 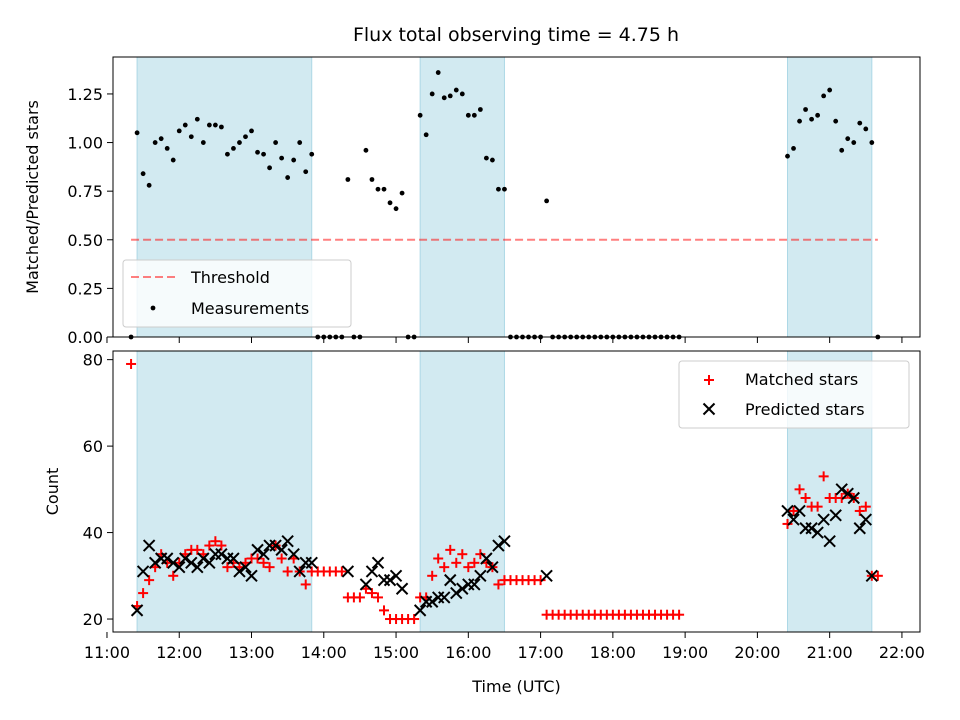 I want to click on y-tick-label: 0.75, so click(x=85, y=191).